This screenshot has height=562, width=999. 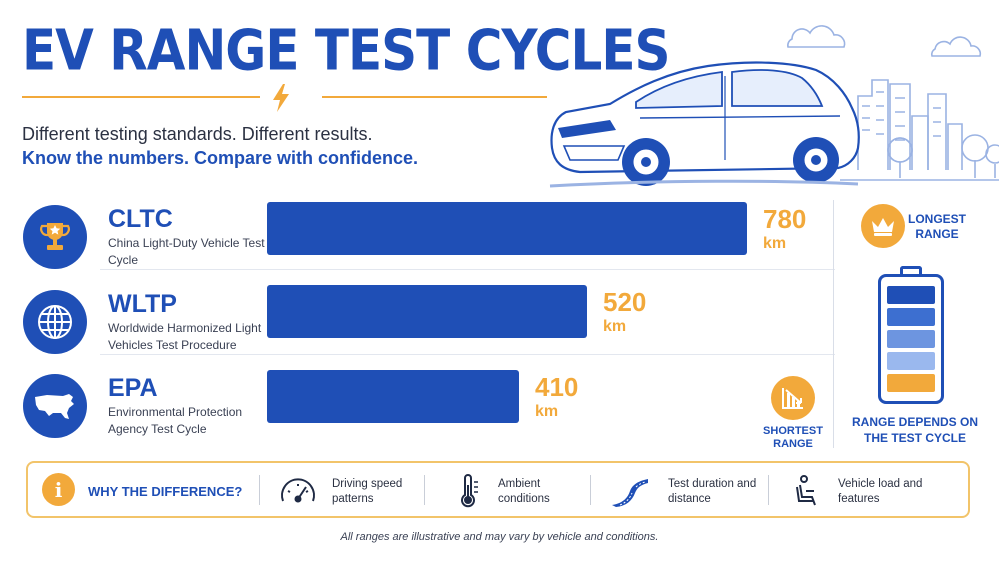 I want to click on shortest-range-label: SHORTEST RANGE, so click(x=793, y=437).